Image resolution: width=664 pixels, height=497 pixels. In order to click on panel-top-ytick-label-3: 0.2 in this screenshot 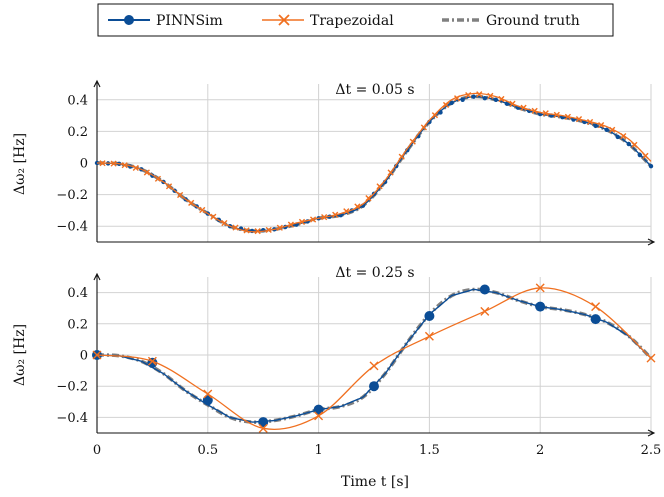, I will do `click(77, 132)`.